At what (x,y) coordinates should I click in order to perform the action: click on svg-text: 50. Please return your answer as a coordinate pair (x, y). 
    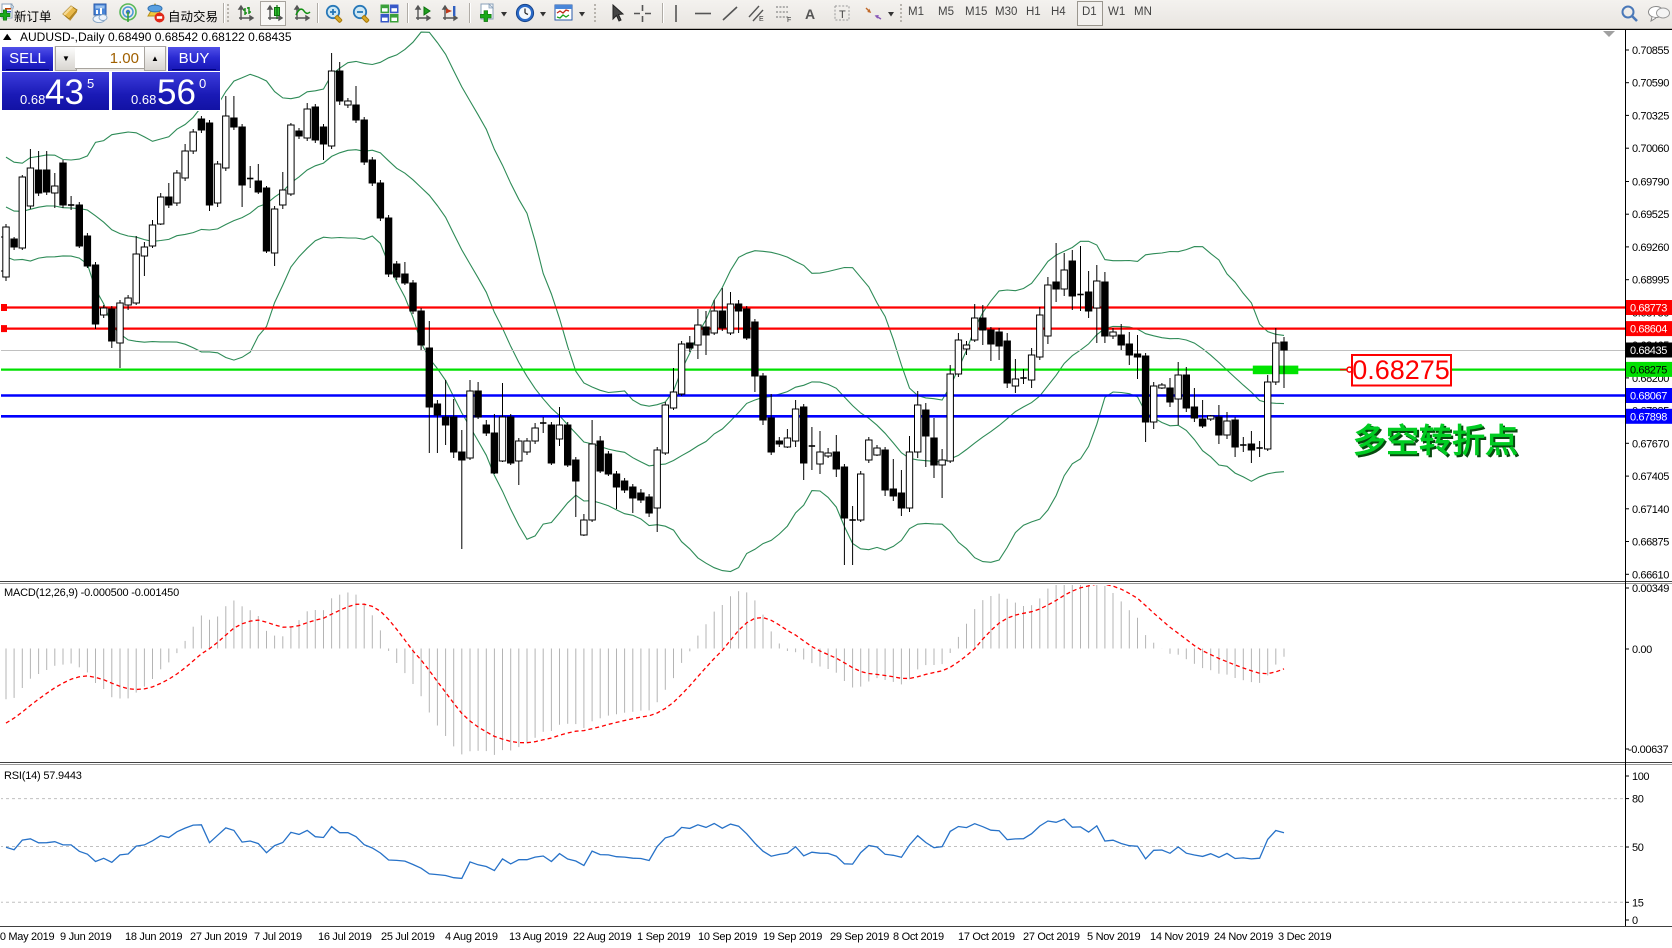
    Looking at the image, I should click on (1638, 848).